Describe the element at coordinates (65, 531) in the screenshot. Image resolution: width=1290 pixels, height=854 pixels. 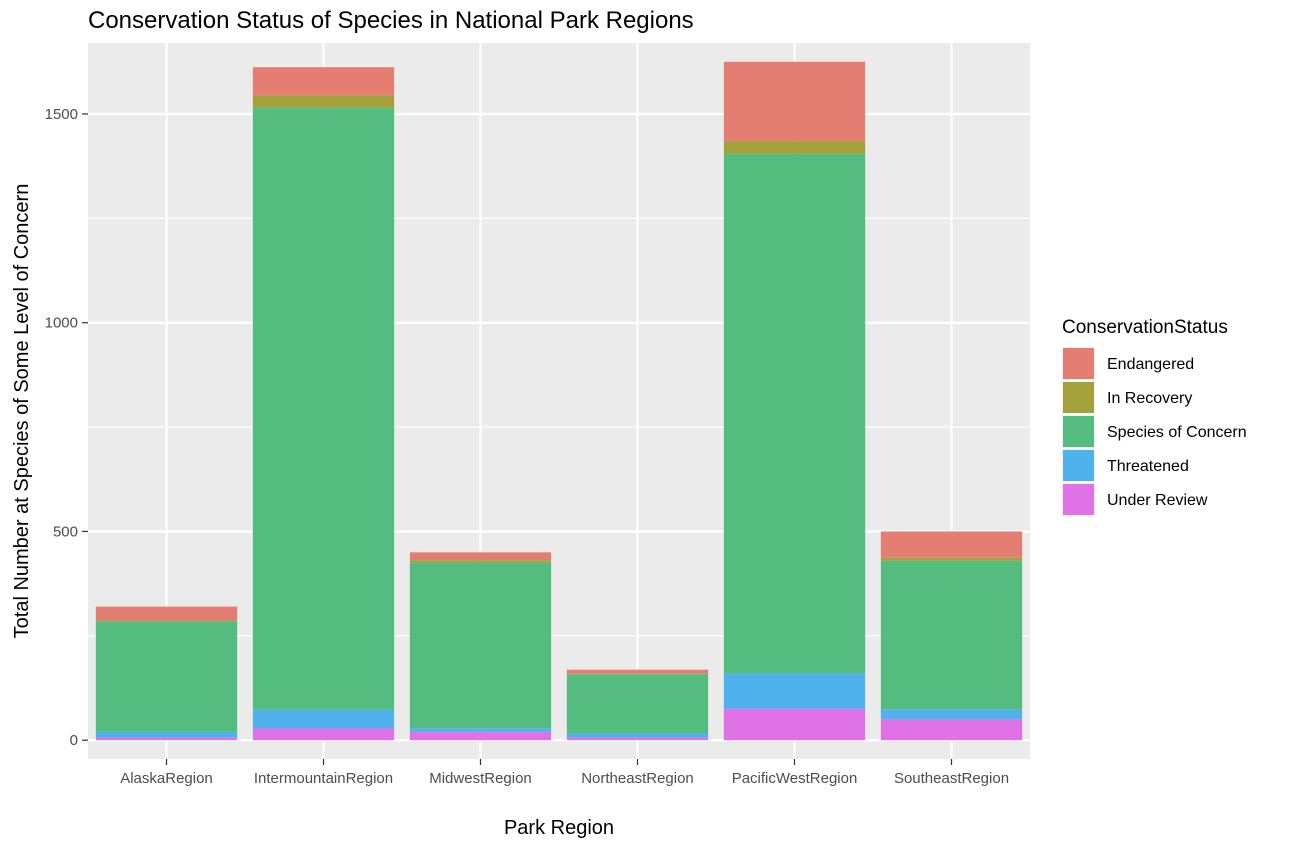
I see `y-tick-label: 500` at that location.